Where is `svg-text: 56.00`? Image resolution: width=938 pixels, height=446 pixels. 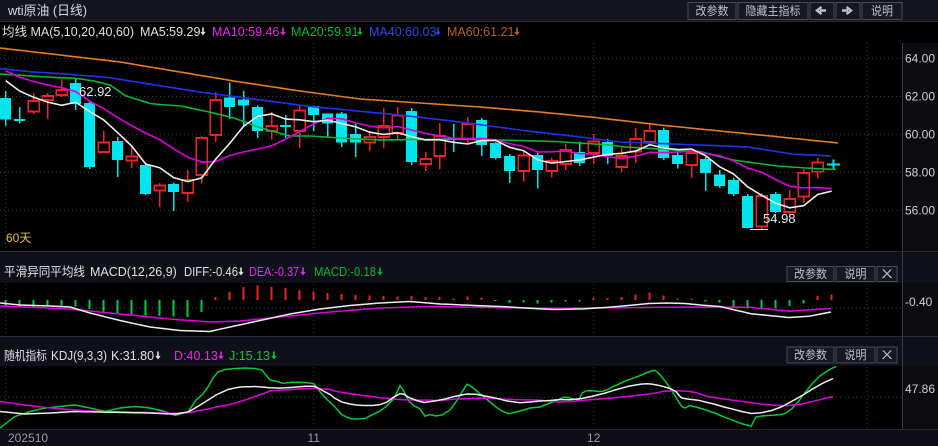
svg-text: 56.00 is located at coordinates (920, 211).